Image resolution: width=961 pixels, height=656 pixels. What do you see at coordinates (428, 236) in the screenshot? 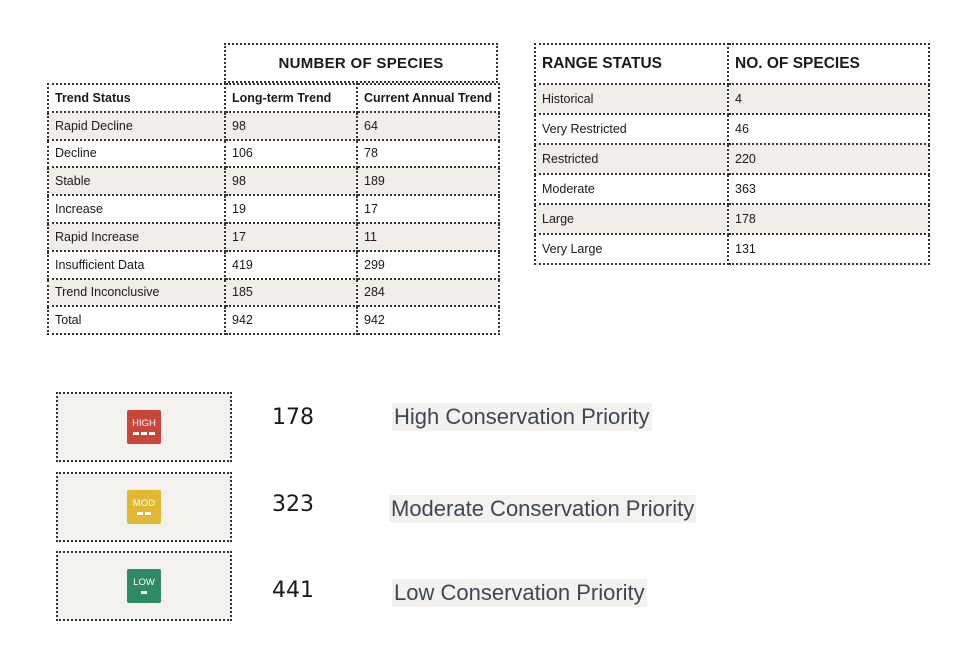
I see `annual-cell: 11` at bounding box center [428, 236].